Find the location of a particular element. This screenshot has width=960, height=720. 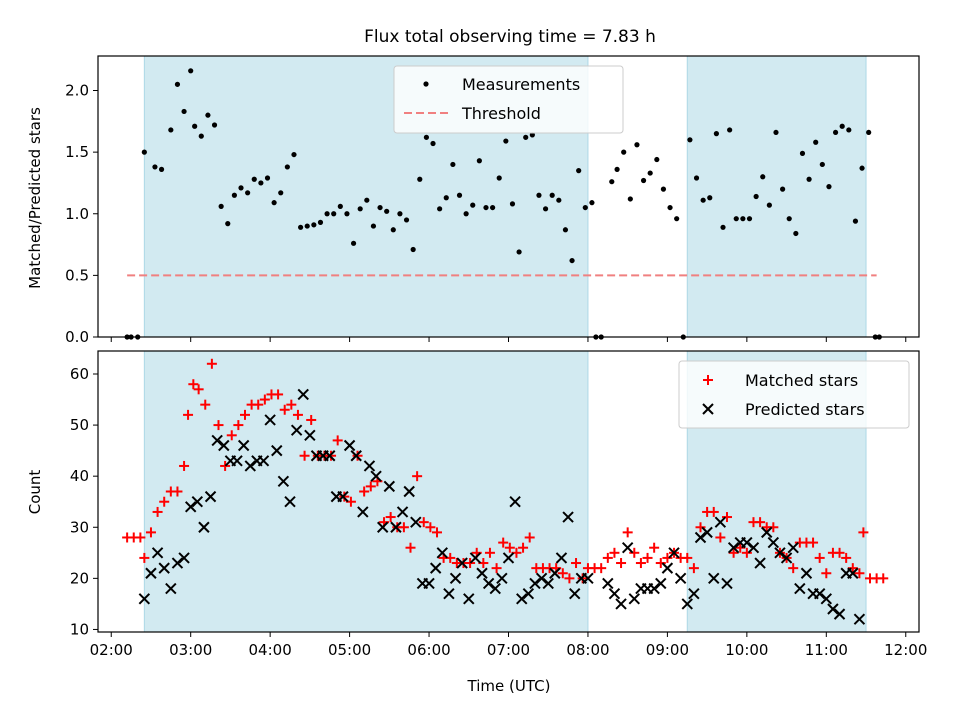

y-tick-label: 60 is located at coordinates (79, 374).